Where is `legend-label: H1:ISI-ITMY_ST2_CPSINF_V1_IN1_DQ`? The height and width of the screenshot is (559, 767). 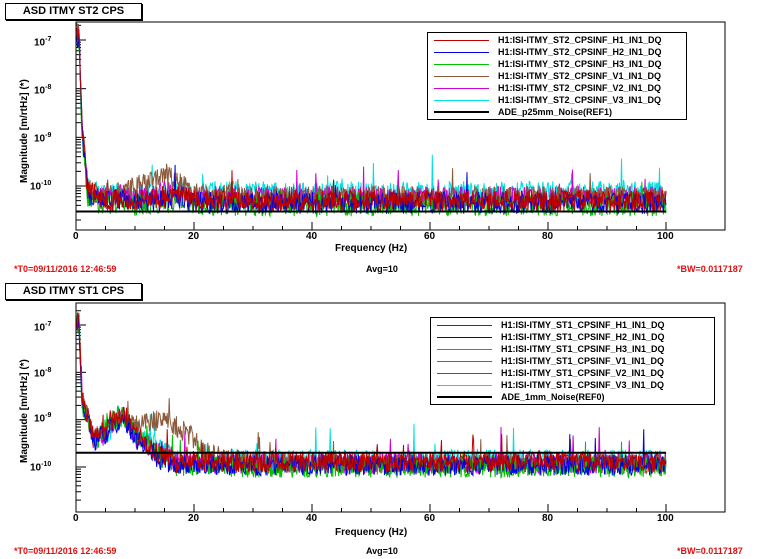
legend-label: H1:ISI-ITMY_ST2_CPSINF_V1_IN1_DQ is located at coordinates (580, 76).